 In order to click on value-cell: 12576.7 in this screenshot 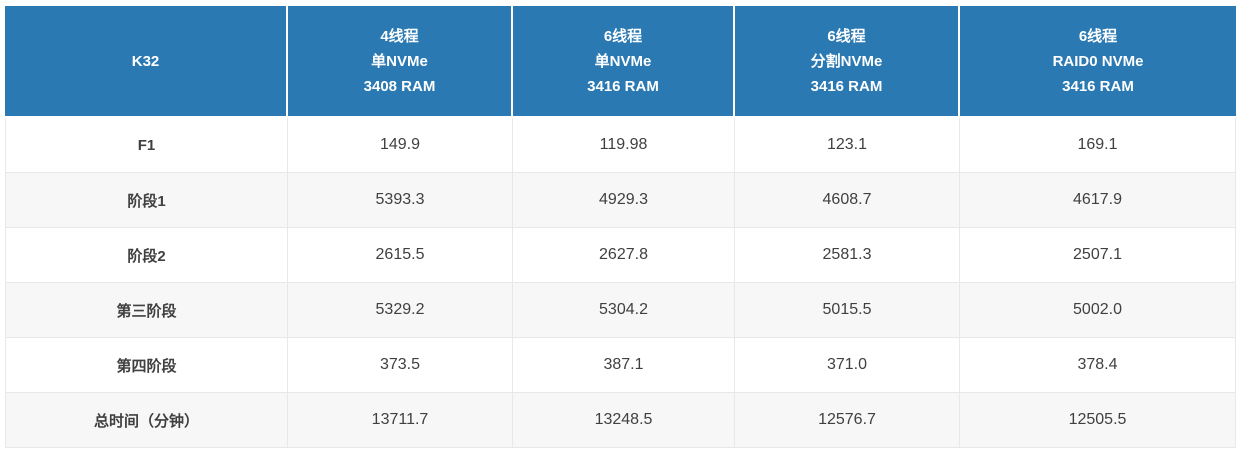, I will do `click(847, 420)`.